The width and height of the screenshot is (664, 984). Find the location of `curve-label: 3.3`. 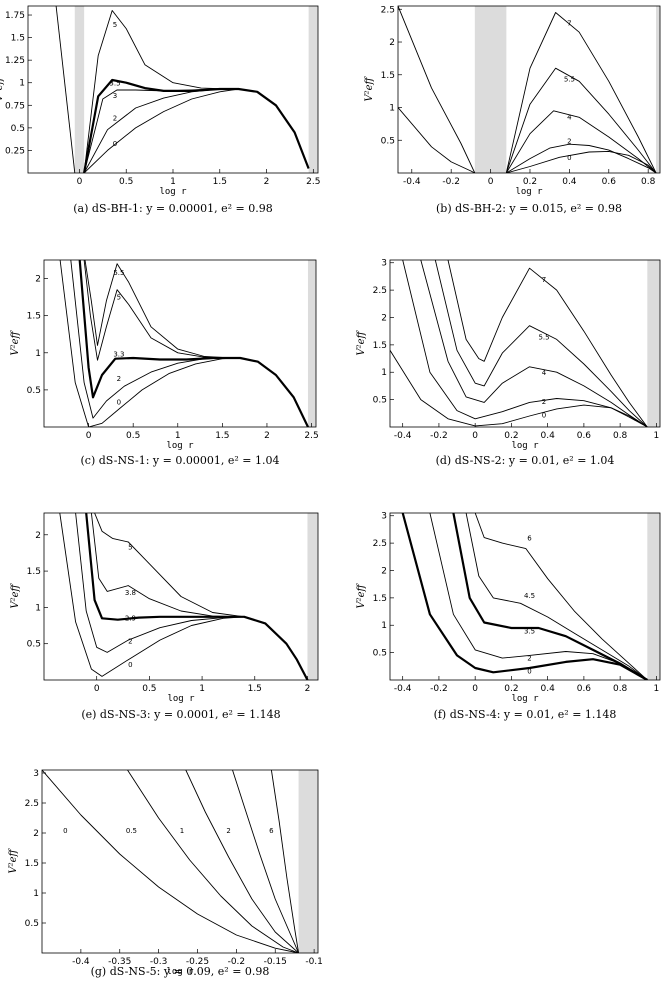

curve-label: 3.3 is located at coordinates (118, 354).